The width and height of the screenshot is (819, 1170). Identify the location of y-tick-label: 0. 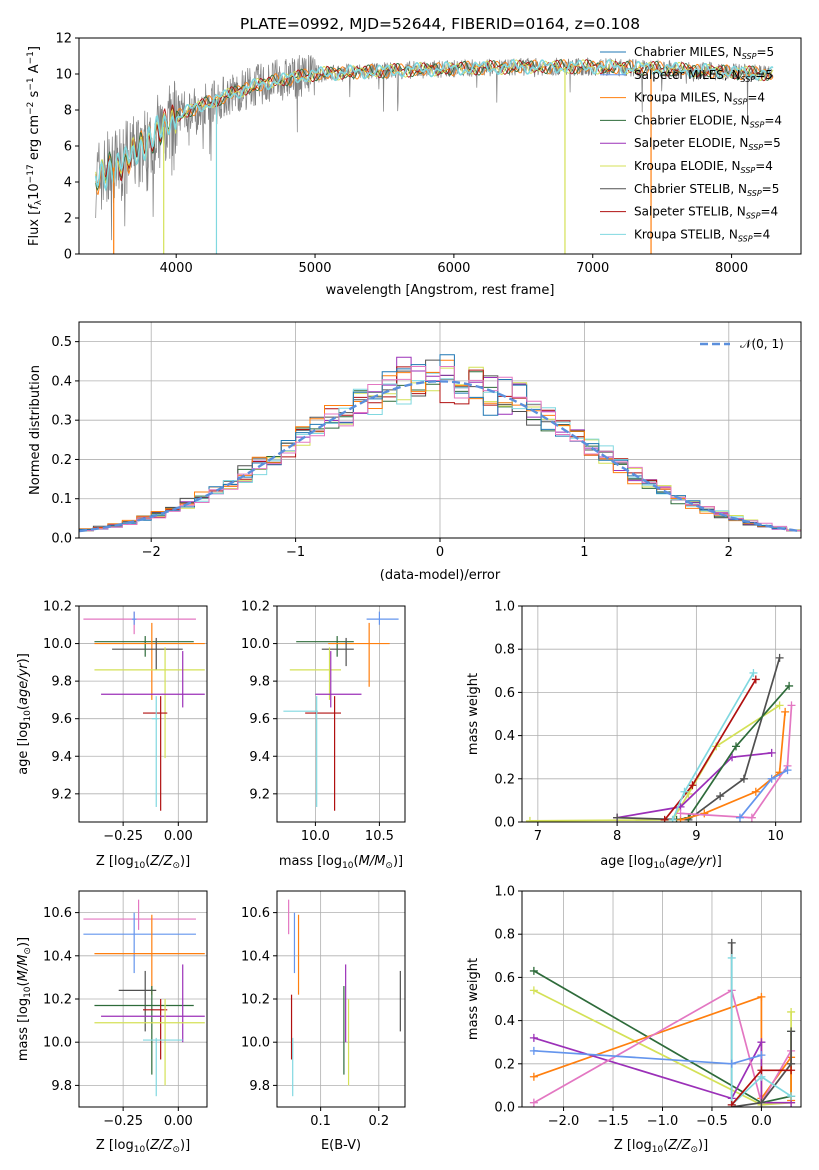
(68, 255).